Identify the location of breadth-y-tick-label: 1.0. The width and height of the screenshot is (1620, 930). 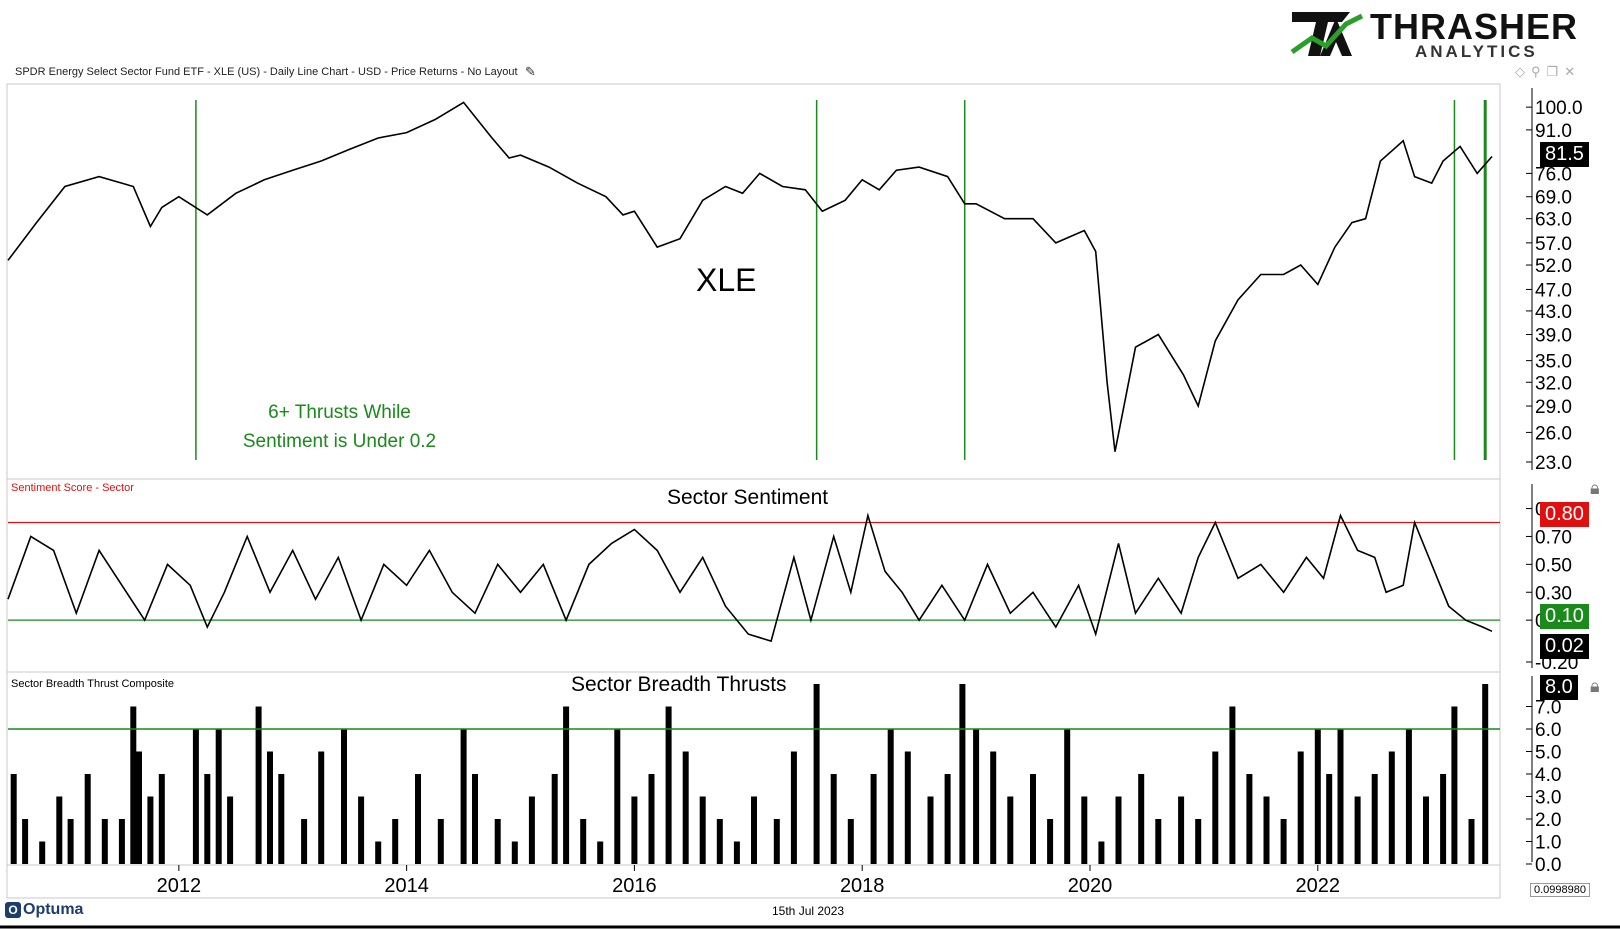
(1548, 843).